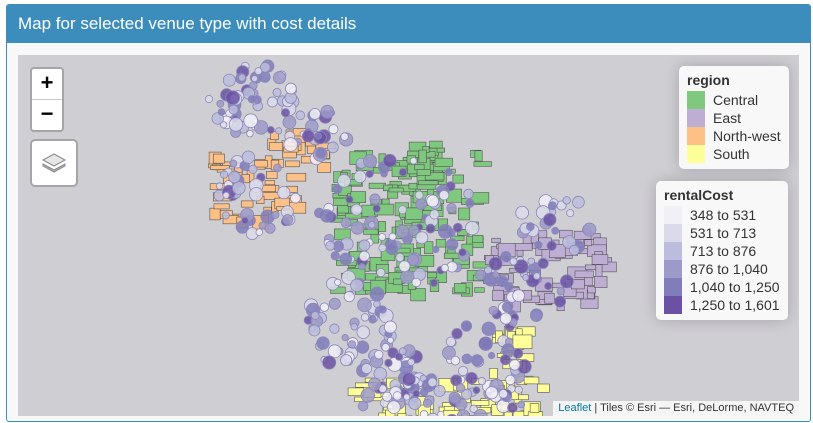 Image resolution: width=813 pixels, height=423 pixels. Describe the element at coordinates (54, 163) in the screenshot. I see `layers-button` at that location.